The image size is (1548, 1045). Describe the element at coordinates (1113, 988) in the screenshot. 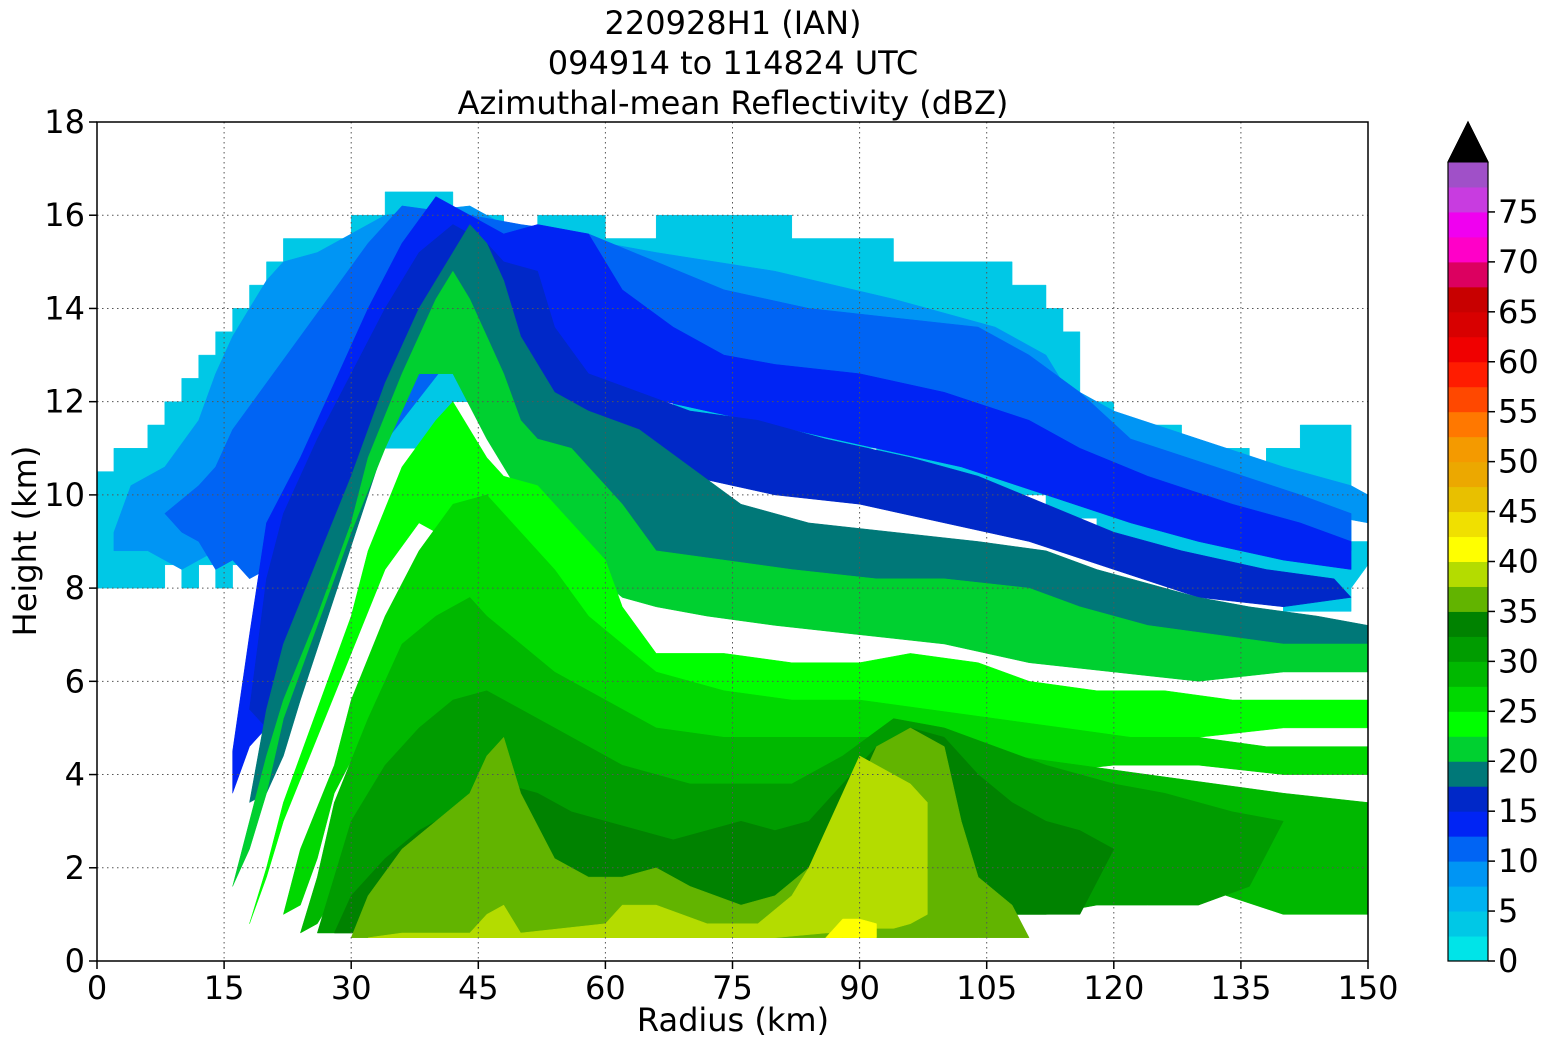

I see `x-tick-label: 120` at that location.